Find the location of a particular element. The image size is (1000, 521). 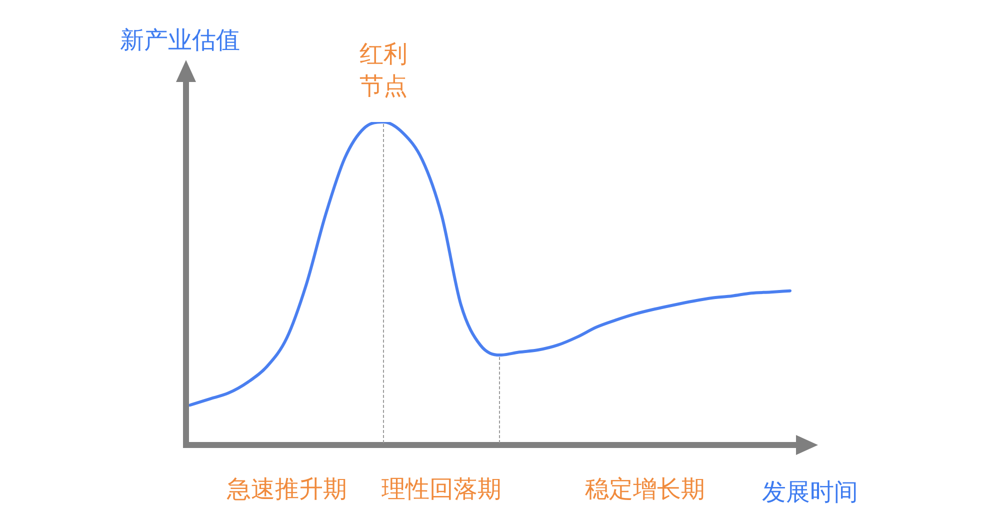

y-axis-title: 新产业估值 is located at coordinates (180, 40).